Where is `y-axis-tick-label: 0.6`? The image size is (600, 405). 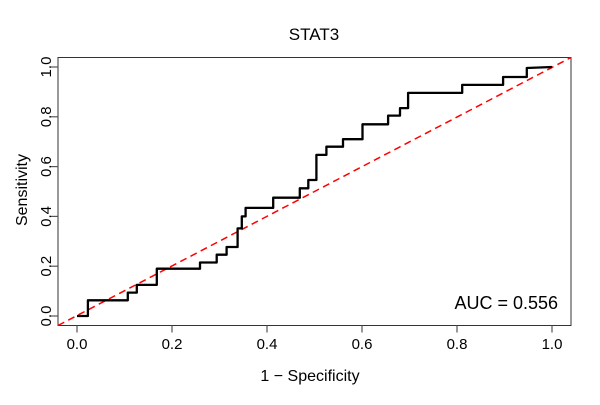 y-axis-tick-label: 0.6 is located at coordinates (46, 166).